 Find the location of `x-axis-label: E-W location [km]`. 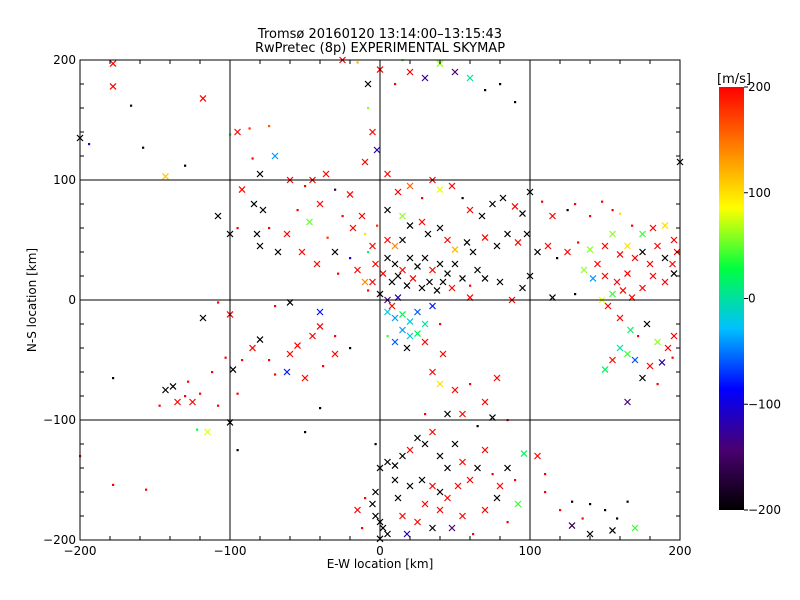

x-axis-label: E-W location [km] is located at coordinates (380, 564).